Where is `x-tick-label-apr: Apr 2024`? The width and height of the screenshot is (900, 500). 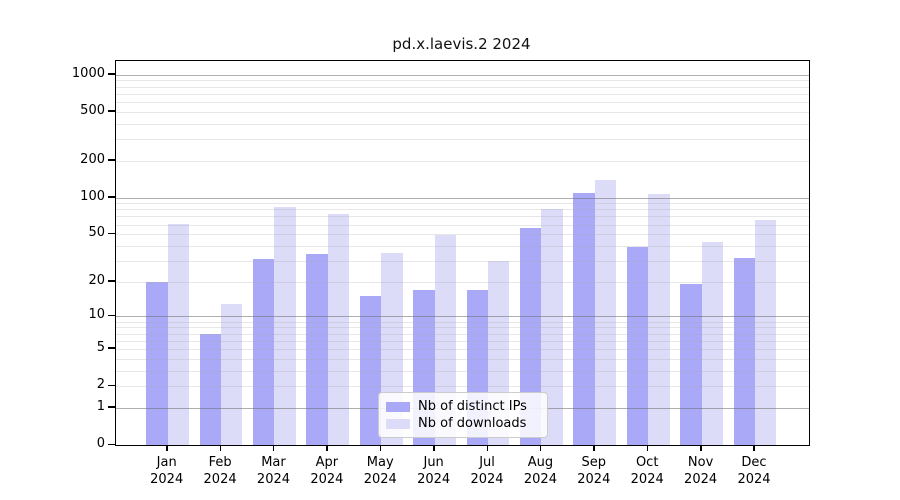 x-tick-label-apr: Apr 2024 is located at coordinates (327, 471).